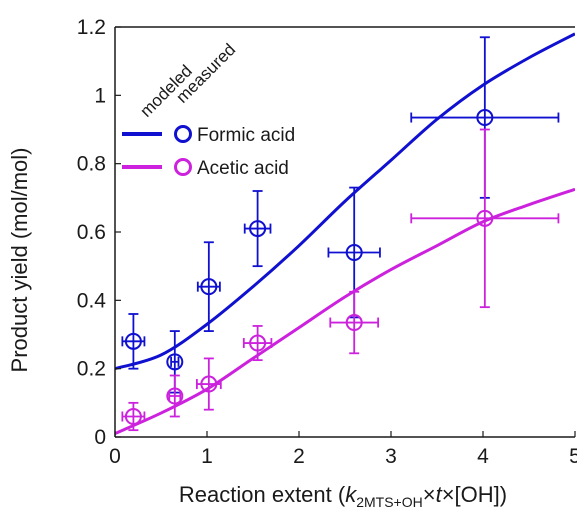 This screenshot has height=510, width=577. I want to click on x-tick-label: 4, so click(483, 456).